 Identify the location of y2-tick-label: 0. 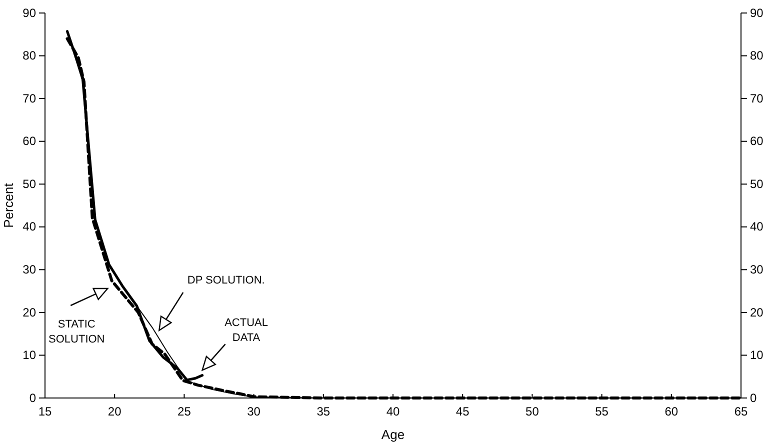
(753, 397).